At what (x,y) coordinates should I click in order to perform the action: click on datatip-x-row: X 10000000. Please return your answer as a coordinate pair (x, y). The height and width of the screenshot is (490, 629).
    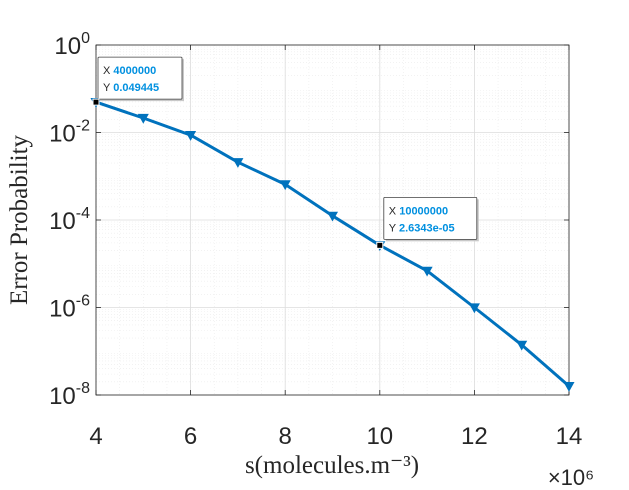
    Looking at the image, I should click on (418, 211).